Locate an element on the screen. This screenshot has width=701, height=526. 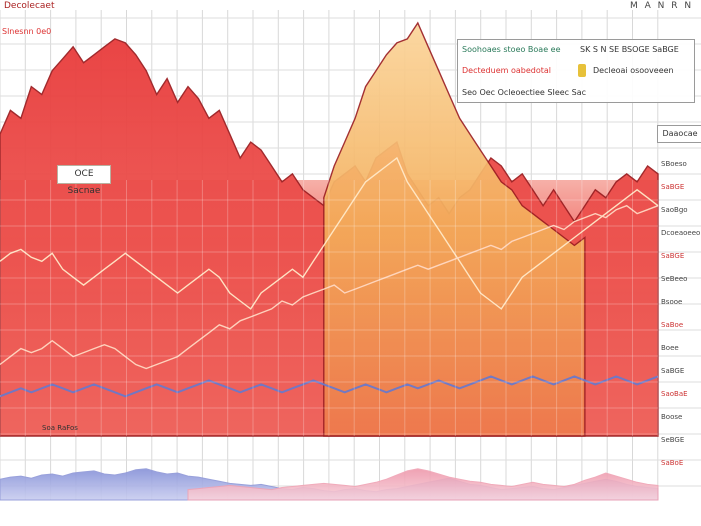
header-left-sub: Slnesnn 0e0 is located at coordinates (27, 31).